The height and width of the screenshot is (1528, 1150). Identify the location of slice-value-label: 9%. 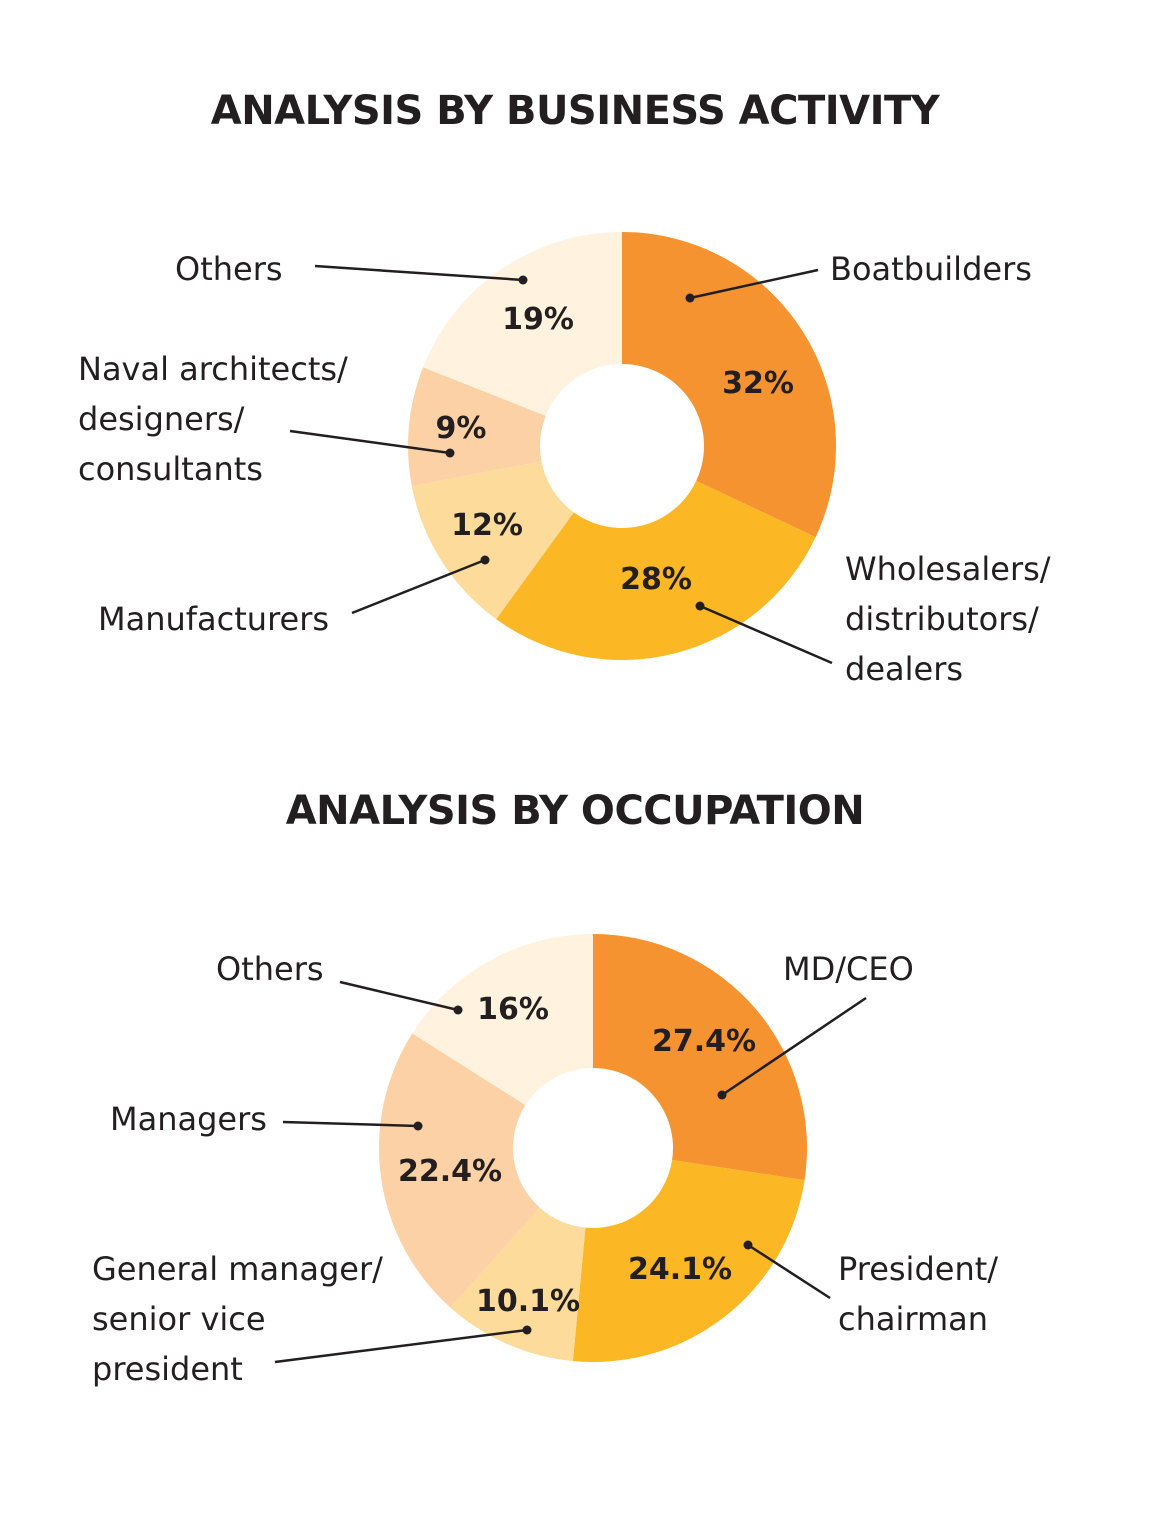
(461, 428).